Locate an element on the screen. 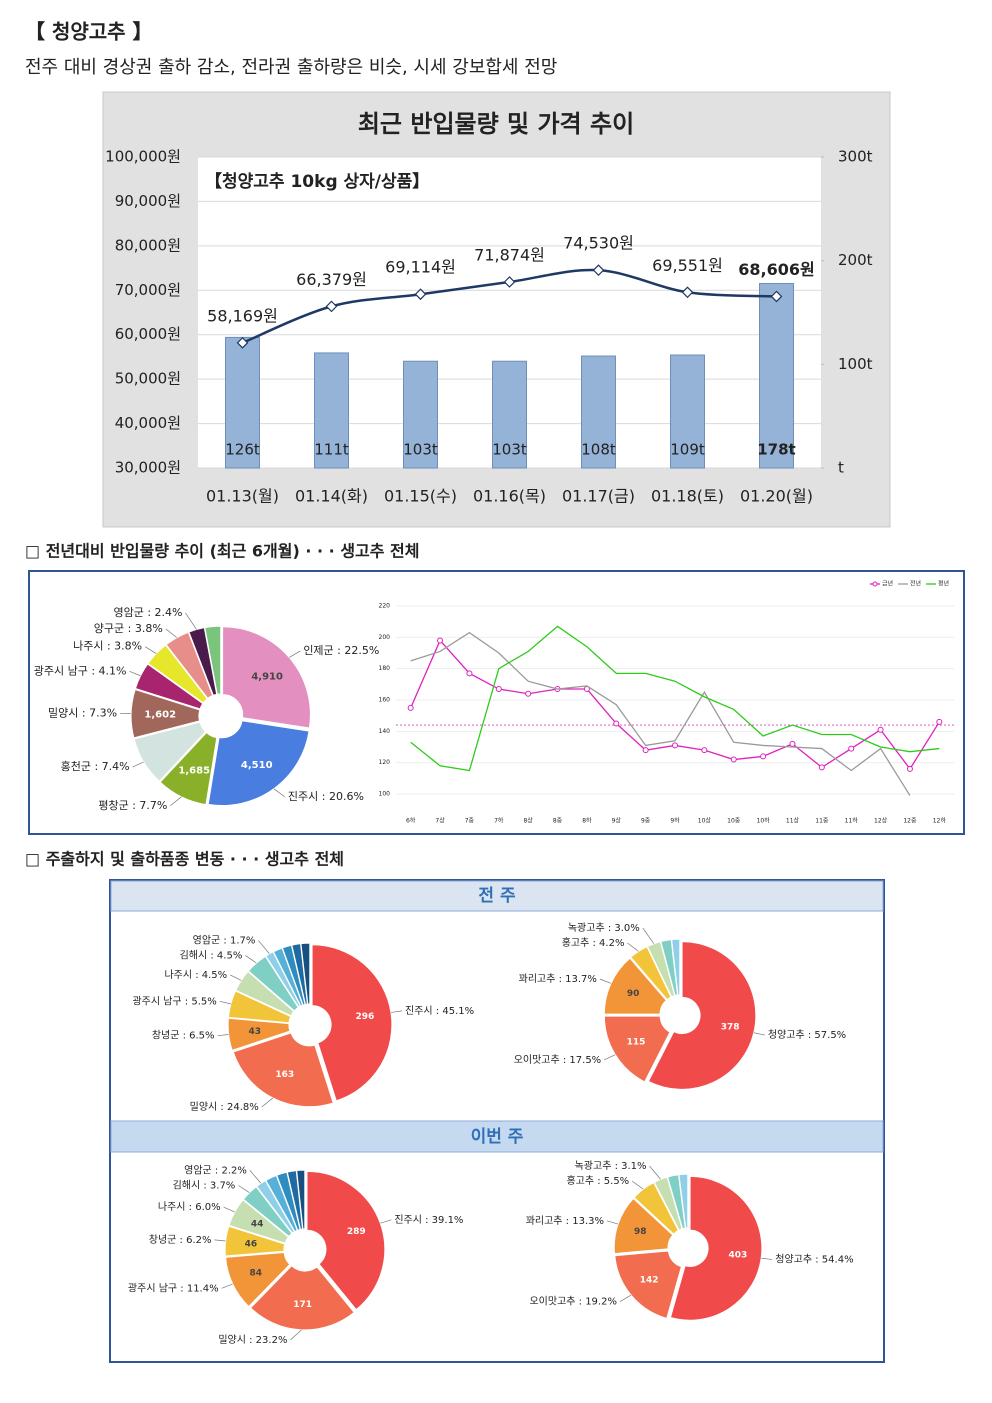 The image size is (992, 1403). slice-label: 진주시 : 39.1% is located at coordinates (428, 1220).